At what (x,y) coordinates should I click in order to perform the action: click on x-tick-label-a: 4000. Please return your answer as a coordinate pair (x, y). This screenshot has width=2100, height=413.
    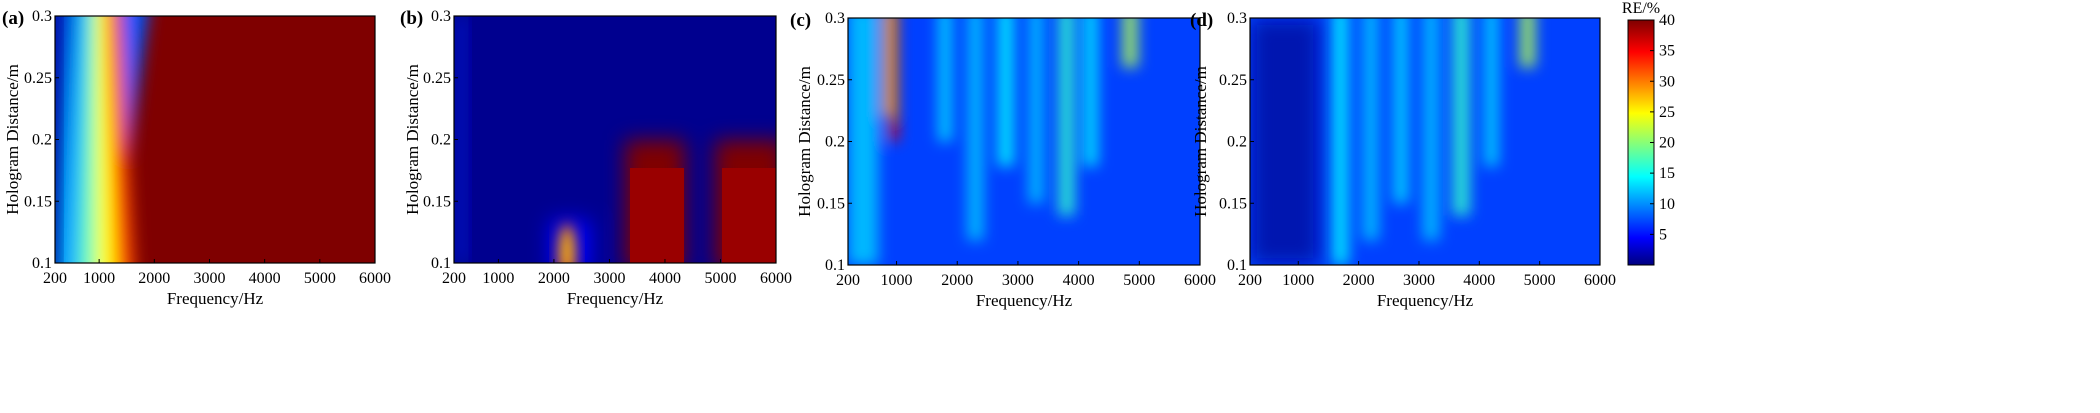
    Looking at the image, I should click on (265, 278).